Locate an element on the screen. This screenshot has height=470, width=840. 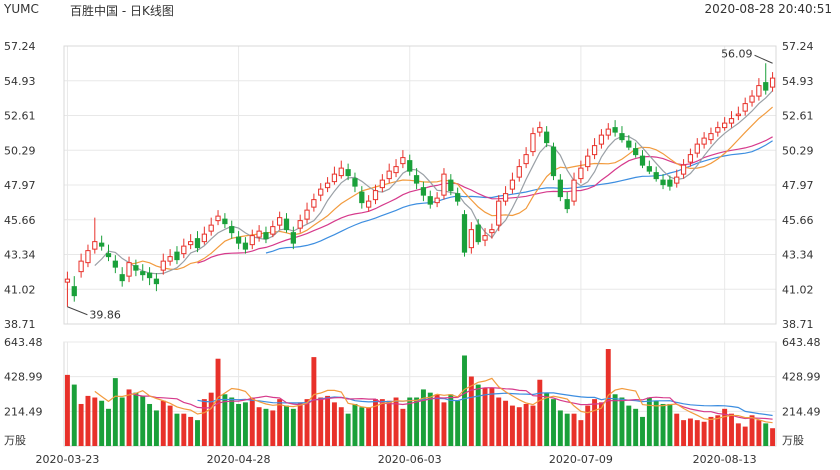
volume-tick-label-left: 214.49 is located at coordinates (23, 411).